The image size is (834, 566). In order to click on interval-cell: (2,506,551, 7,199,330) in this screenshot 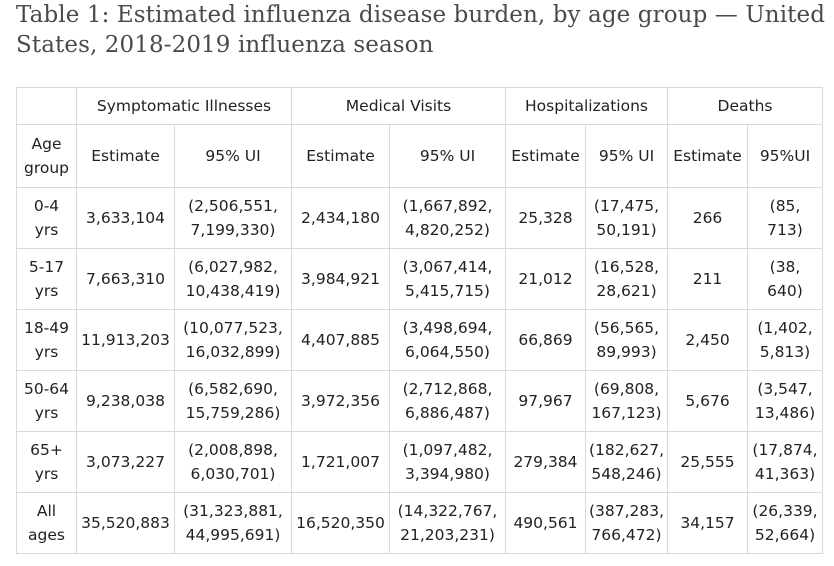, I will do `click(233, 218)`.